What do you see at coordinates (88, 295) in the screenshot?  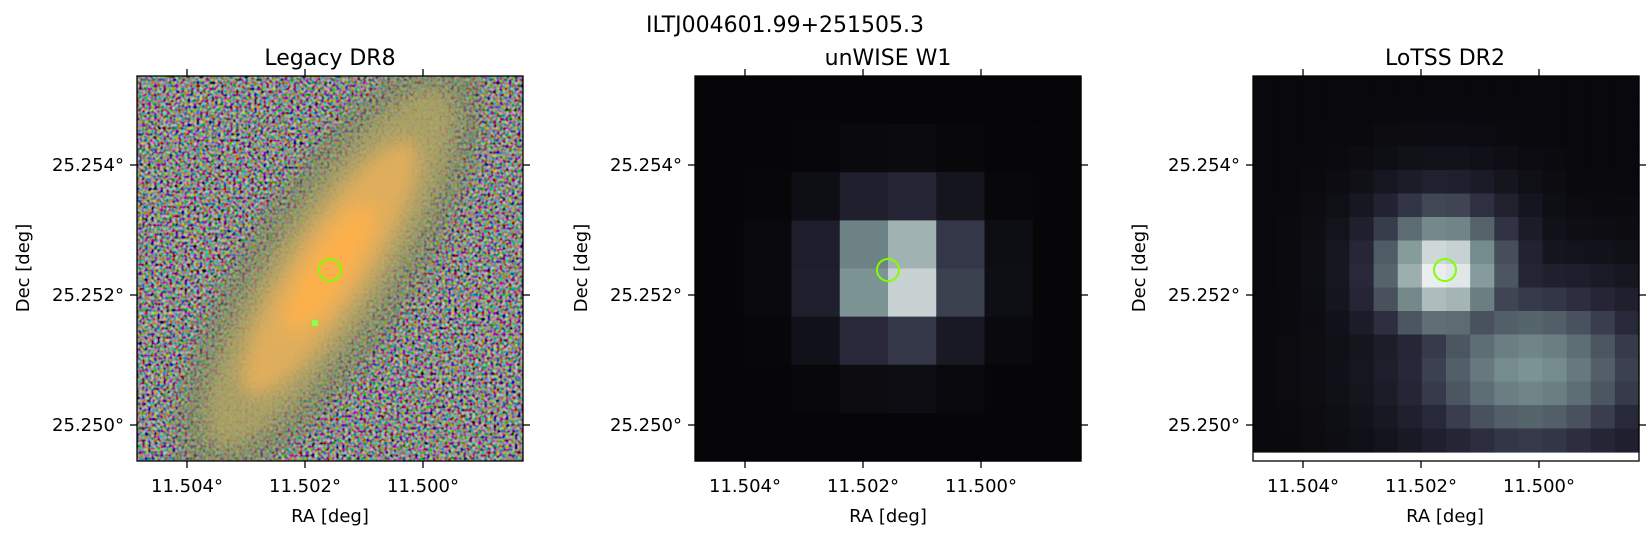 I see `y-tick-label: 25.252°` at bounding box center [88, 295].